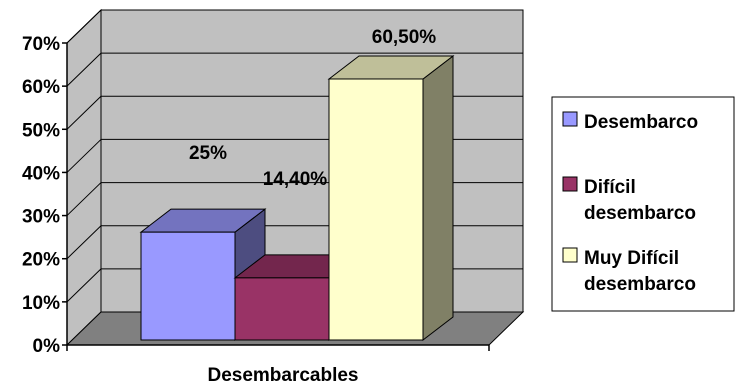  I want to click on y-tick-label: 40%, so click(41, 173).